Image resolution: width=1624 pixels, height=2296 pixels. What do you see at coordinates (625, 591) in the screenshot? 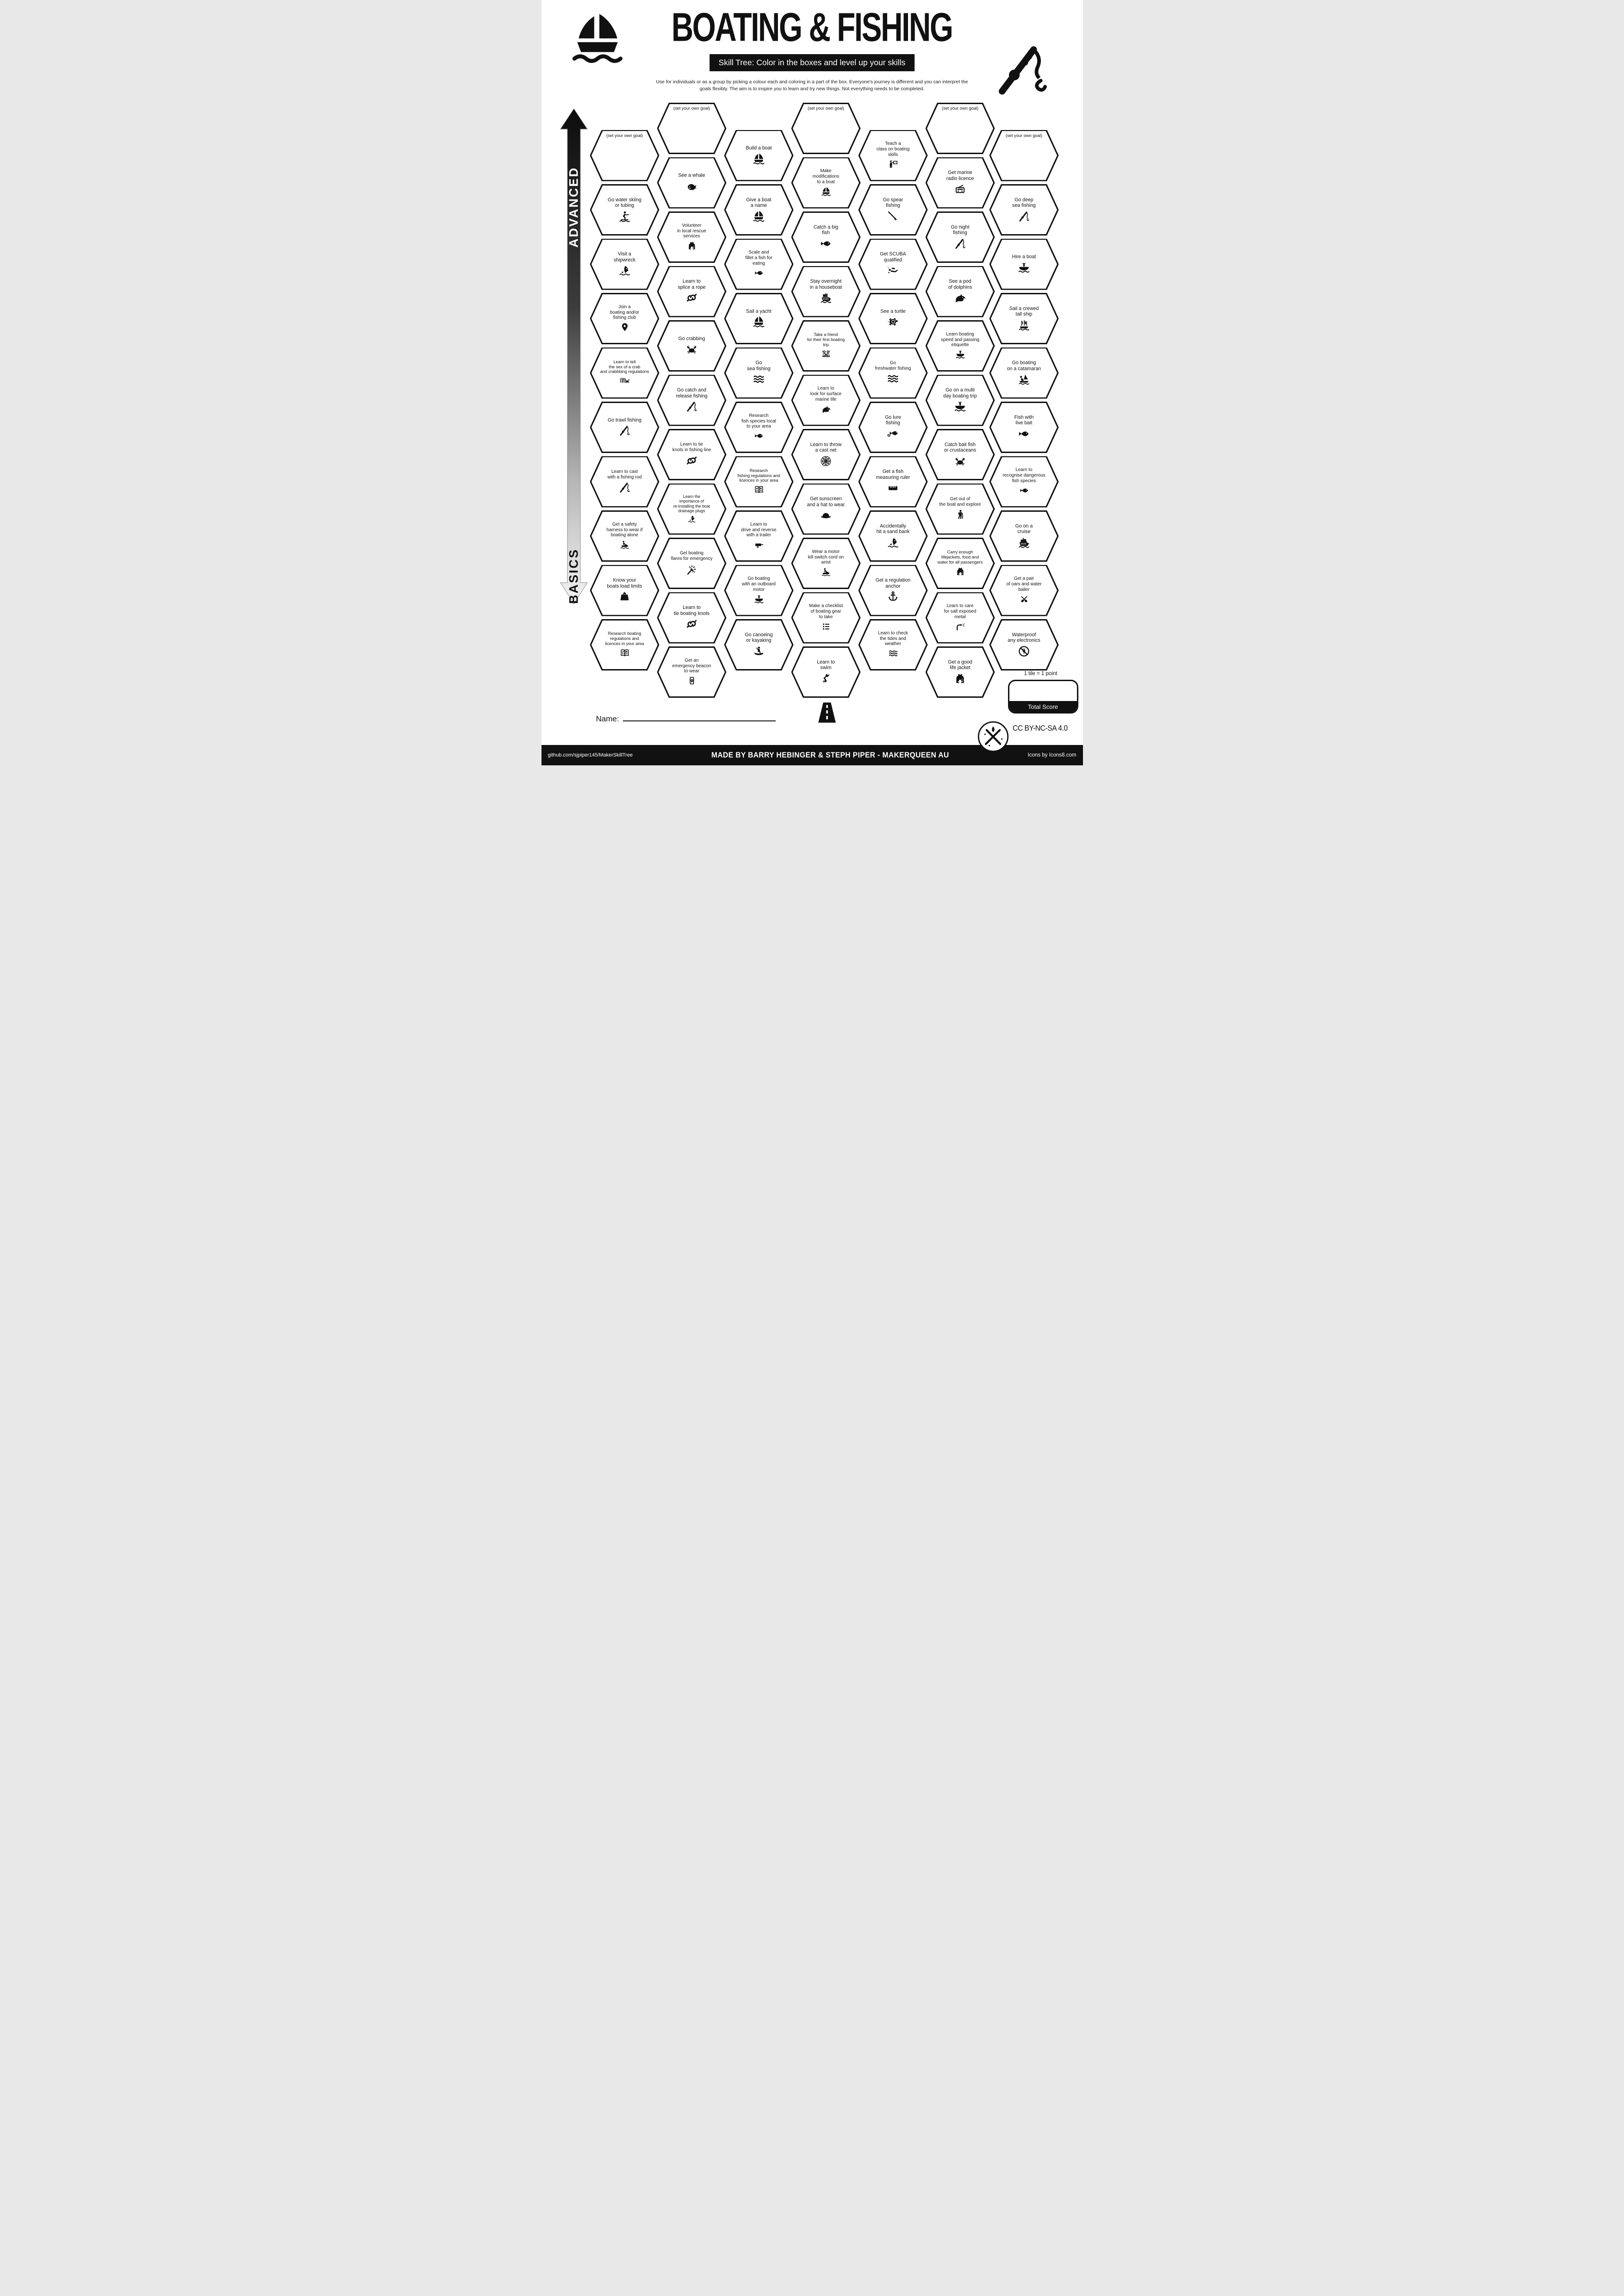
I see `hex-tile: Know your boats load limits` at bounding box center [625, 591].